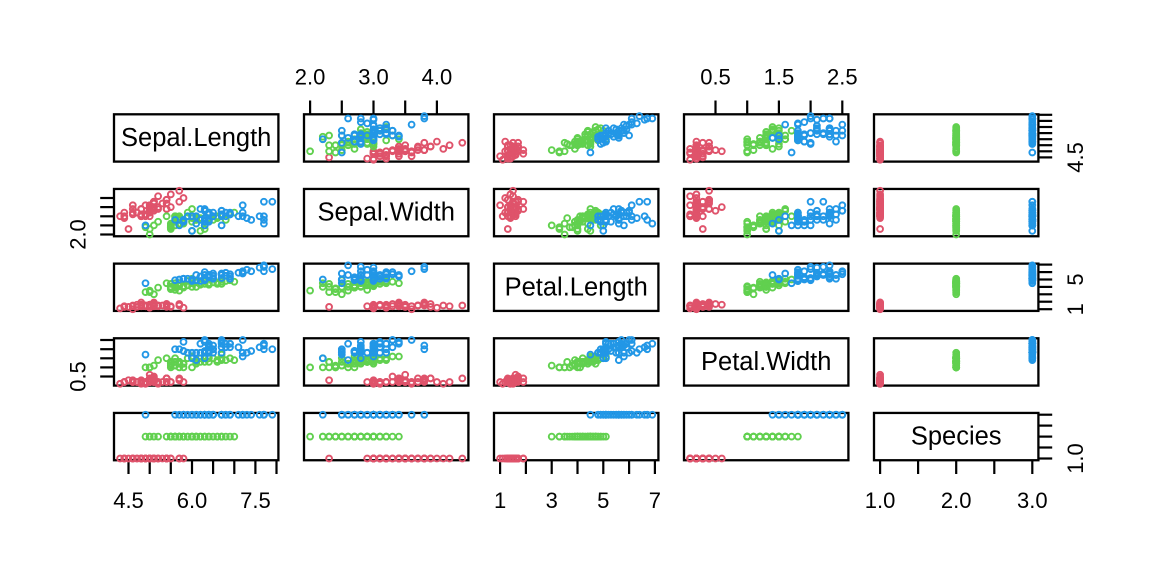 This screenshot has height=581, width=1152. Describe the element at coordinates (255, 500) in the screenshot. I see `svg-text: 7.5` at that location.